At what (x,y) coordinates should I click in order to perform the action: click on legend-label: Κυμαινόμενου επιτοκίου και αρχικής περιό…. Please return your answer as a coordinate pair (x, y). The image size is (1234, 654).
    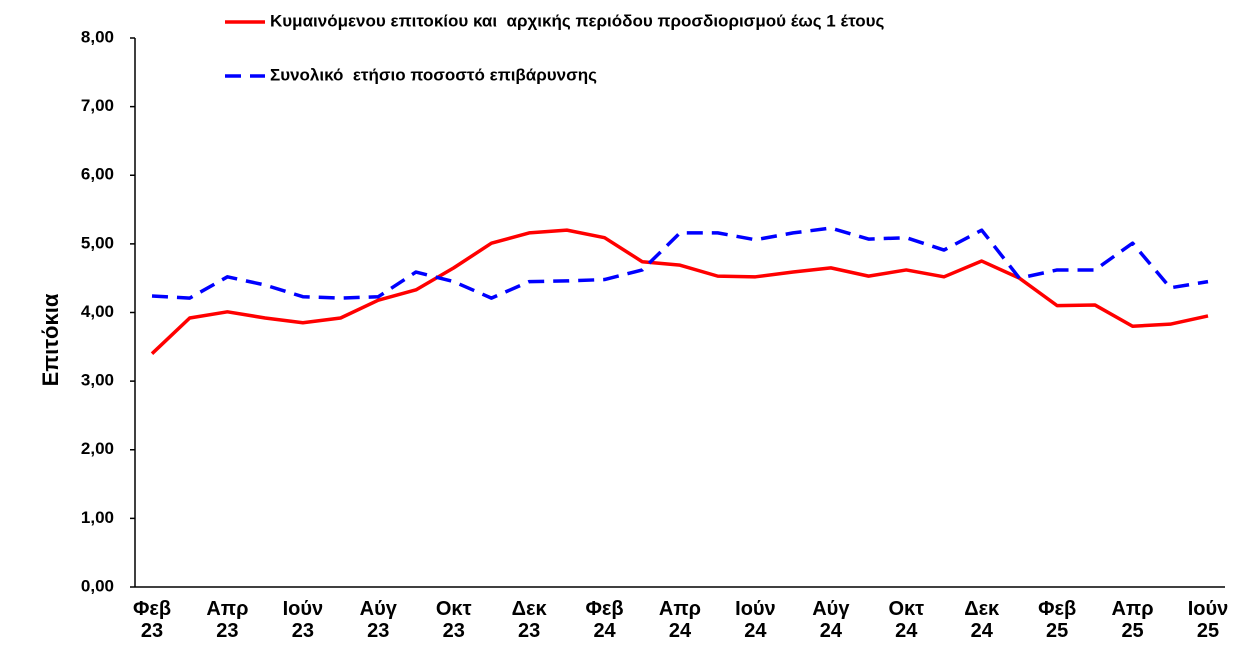
    Looking at the image, I should click on (577, 20).